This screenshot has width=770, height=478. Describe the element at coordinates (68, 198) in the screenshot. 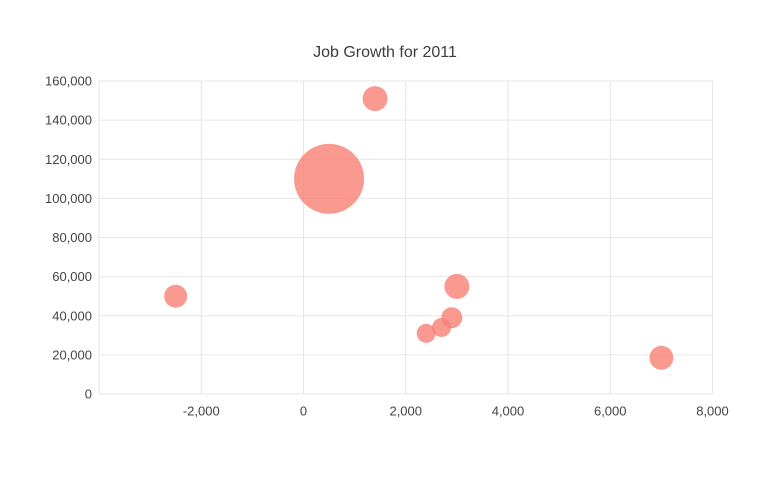

I see `y-axis-tick-label: 100,000` at that location.